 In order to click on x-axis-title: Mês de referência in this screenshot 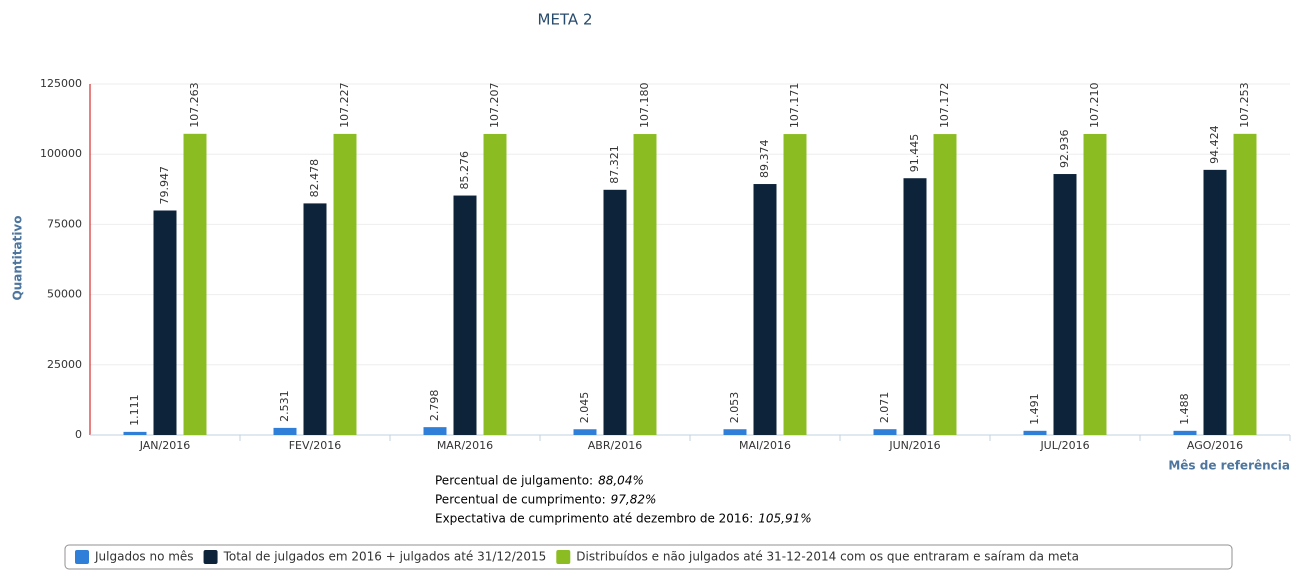, I will do `click(1229, 466)`.